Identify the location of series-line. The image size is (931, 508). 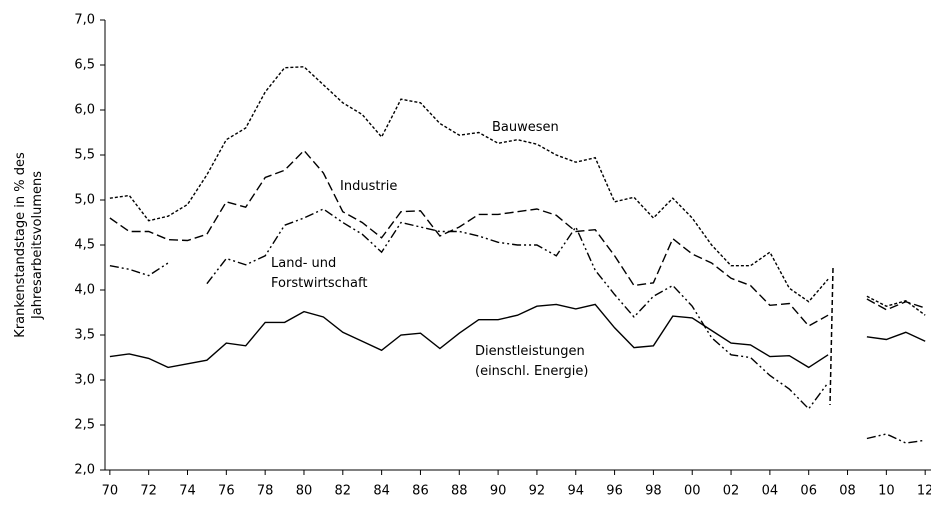
(517, 336).